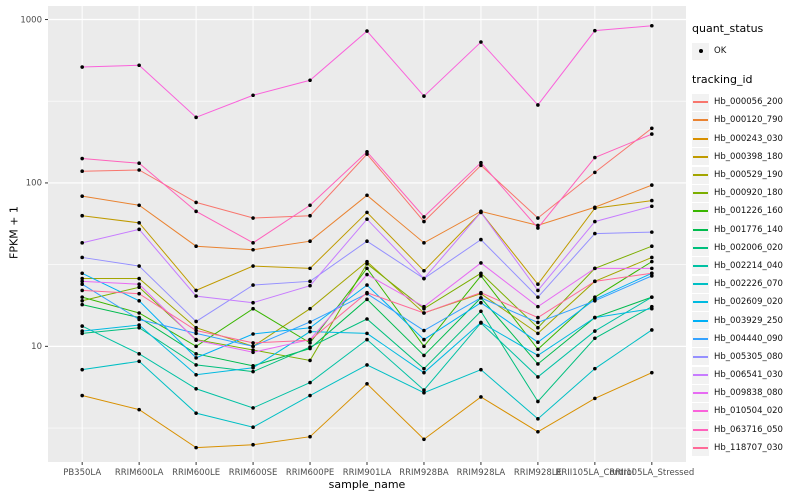  What do you see at coordinates (36, 347) in the screenshot?
I see `y-tick-label: 10` at bounding box center [36, 347].